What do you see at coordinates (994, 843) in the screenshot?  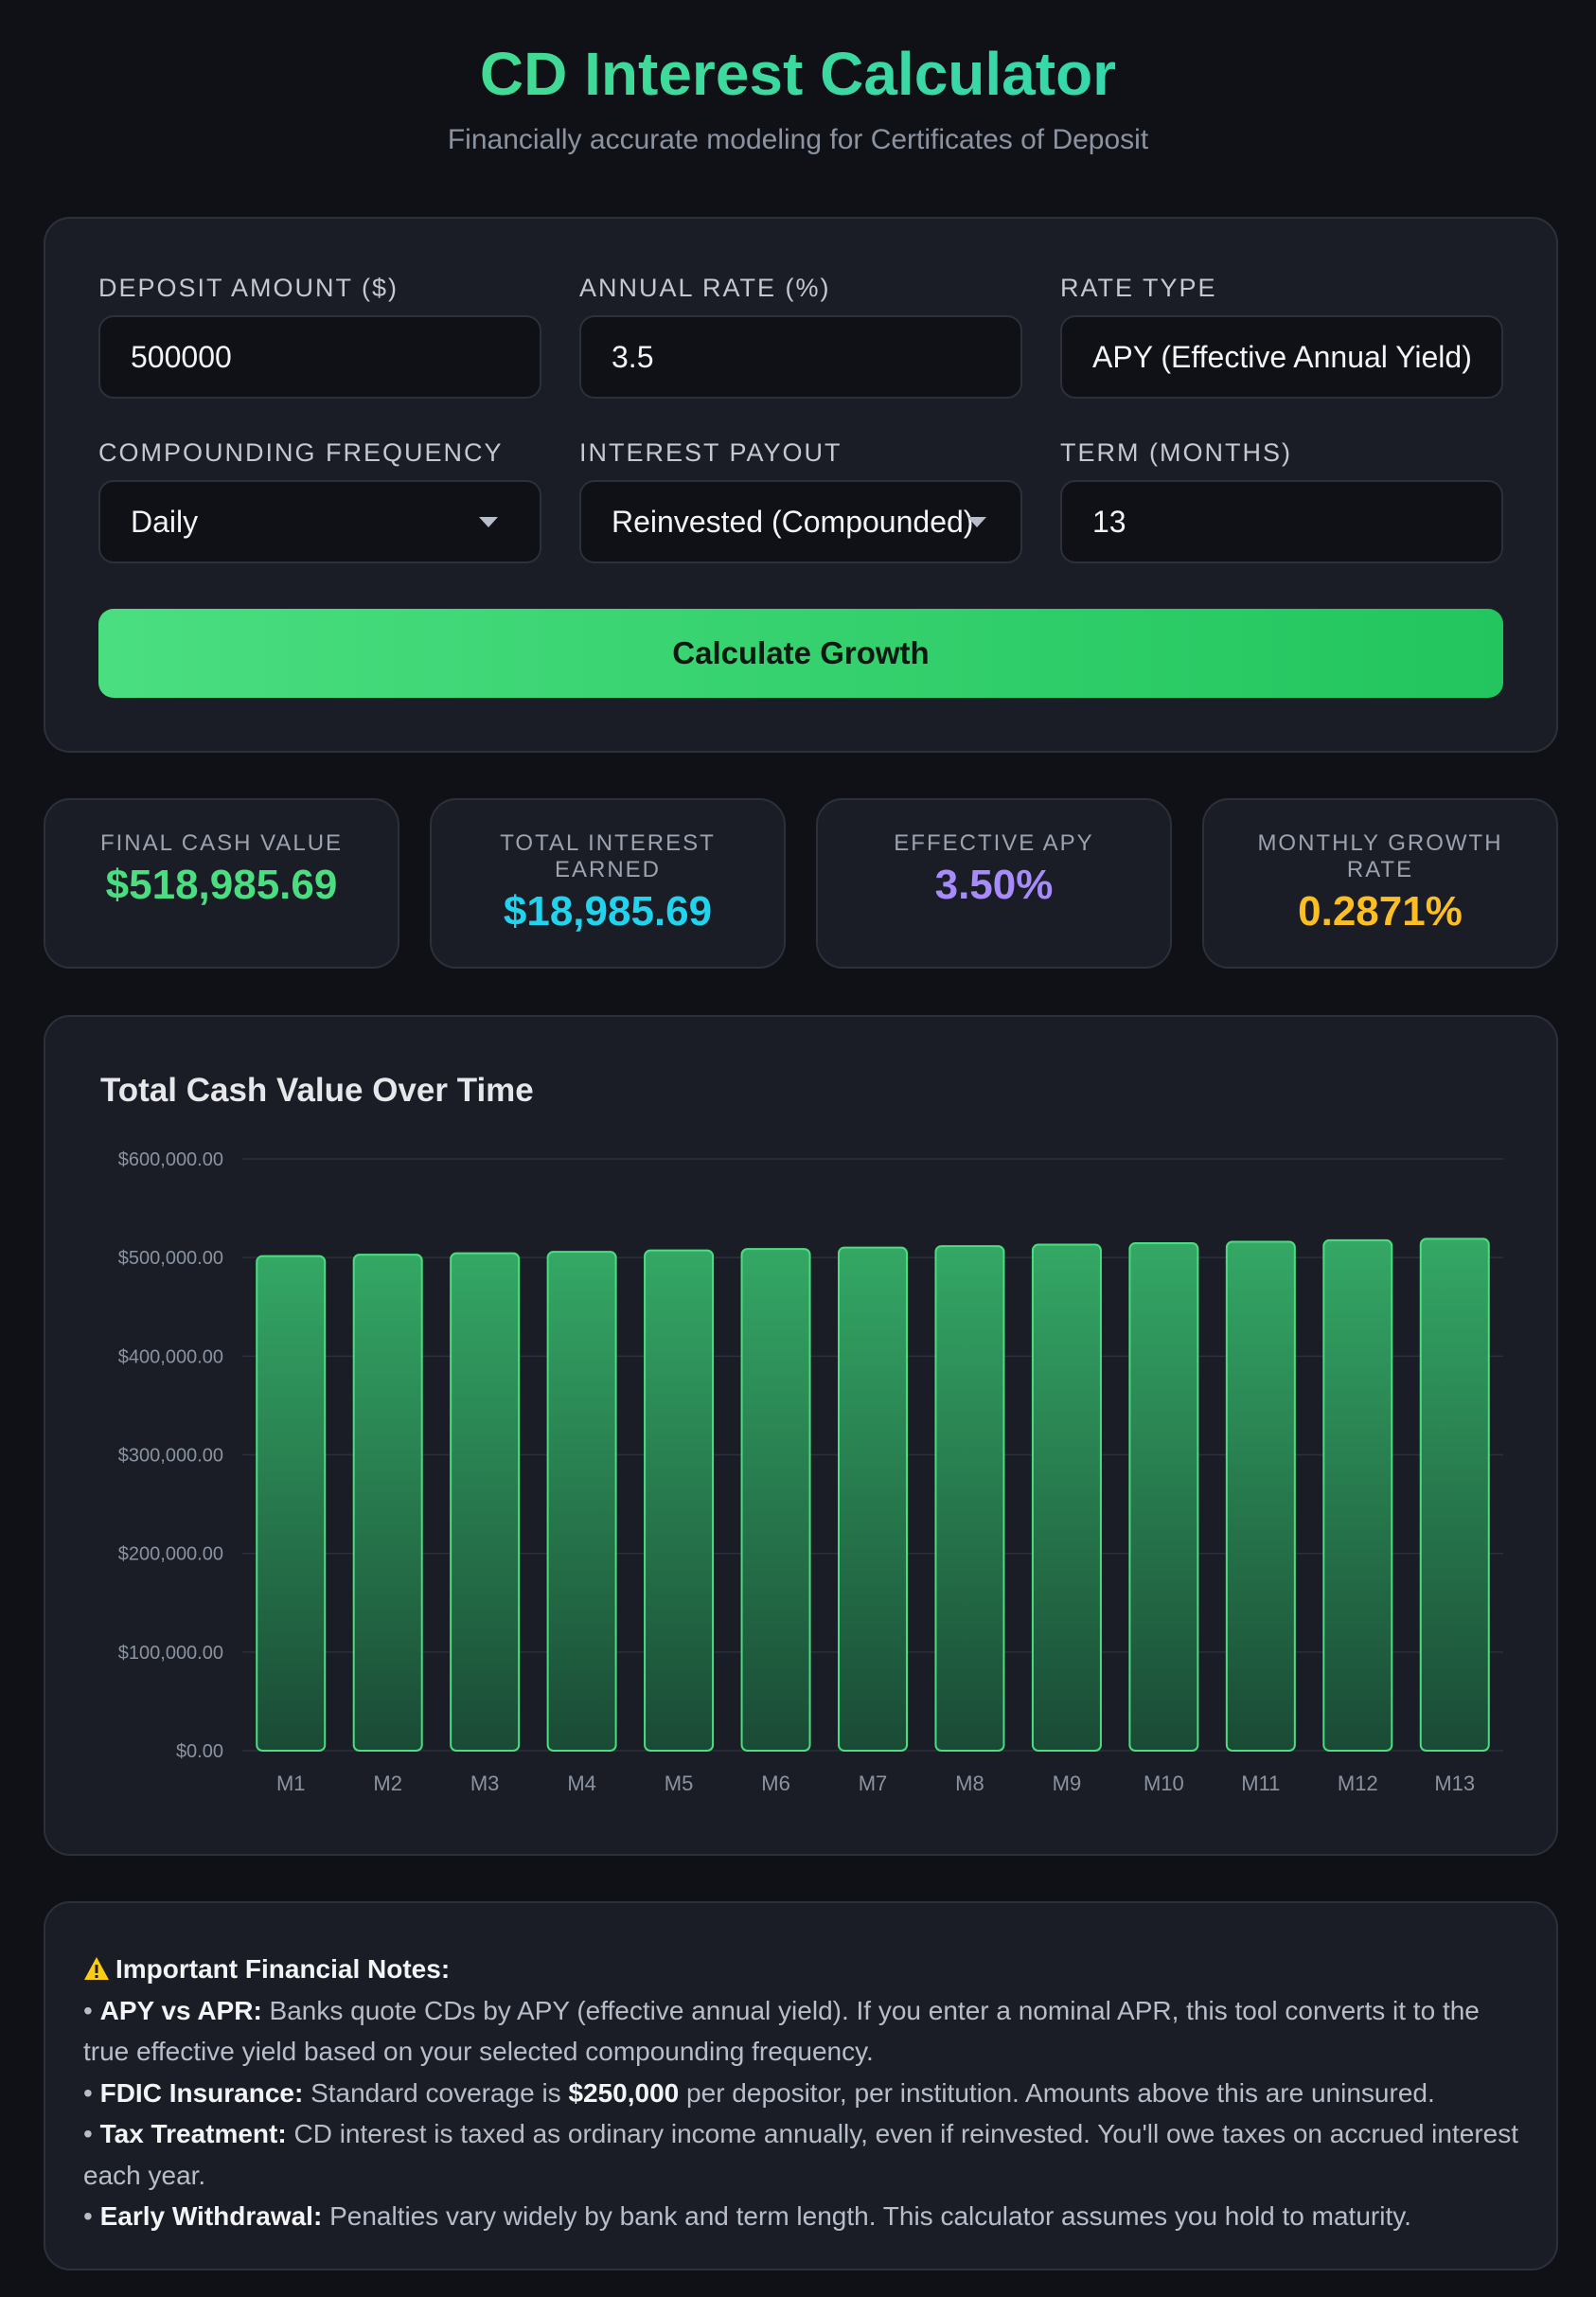 I see `stat-label: Effective APY` at bounding box center [994, 843].